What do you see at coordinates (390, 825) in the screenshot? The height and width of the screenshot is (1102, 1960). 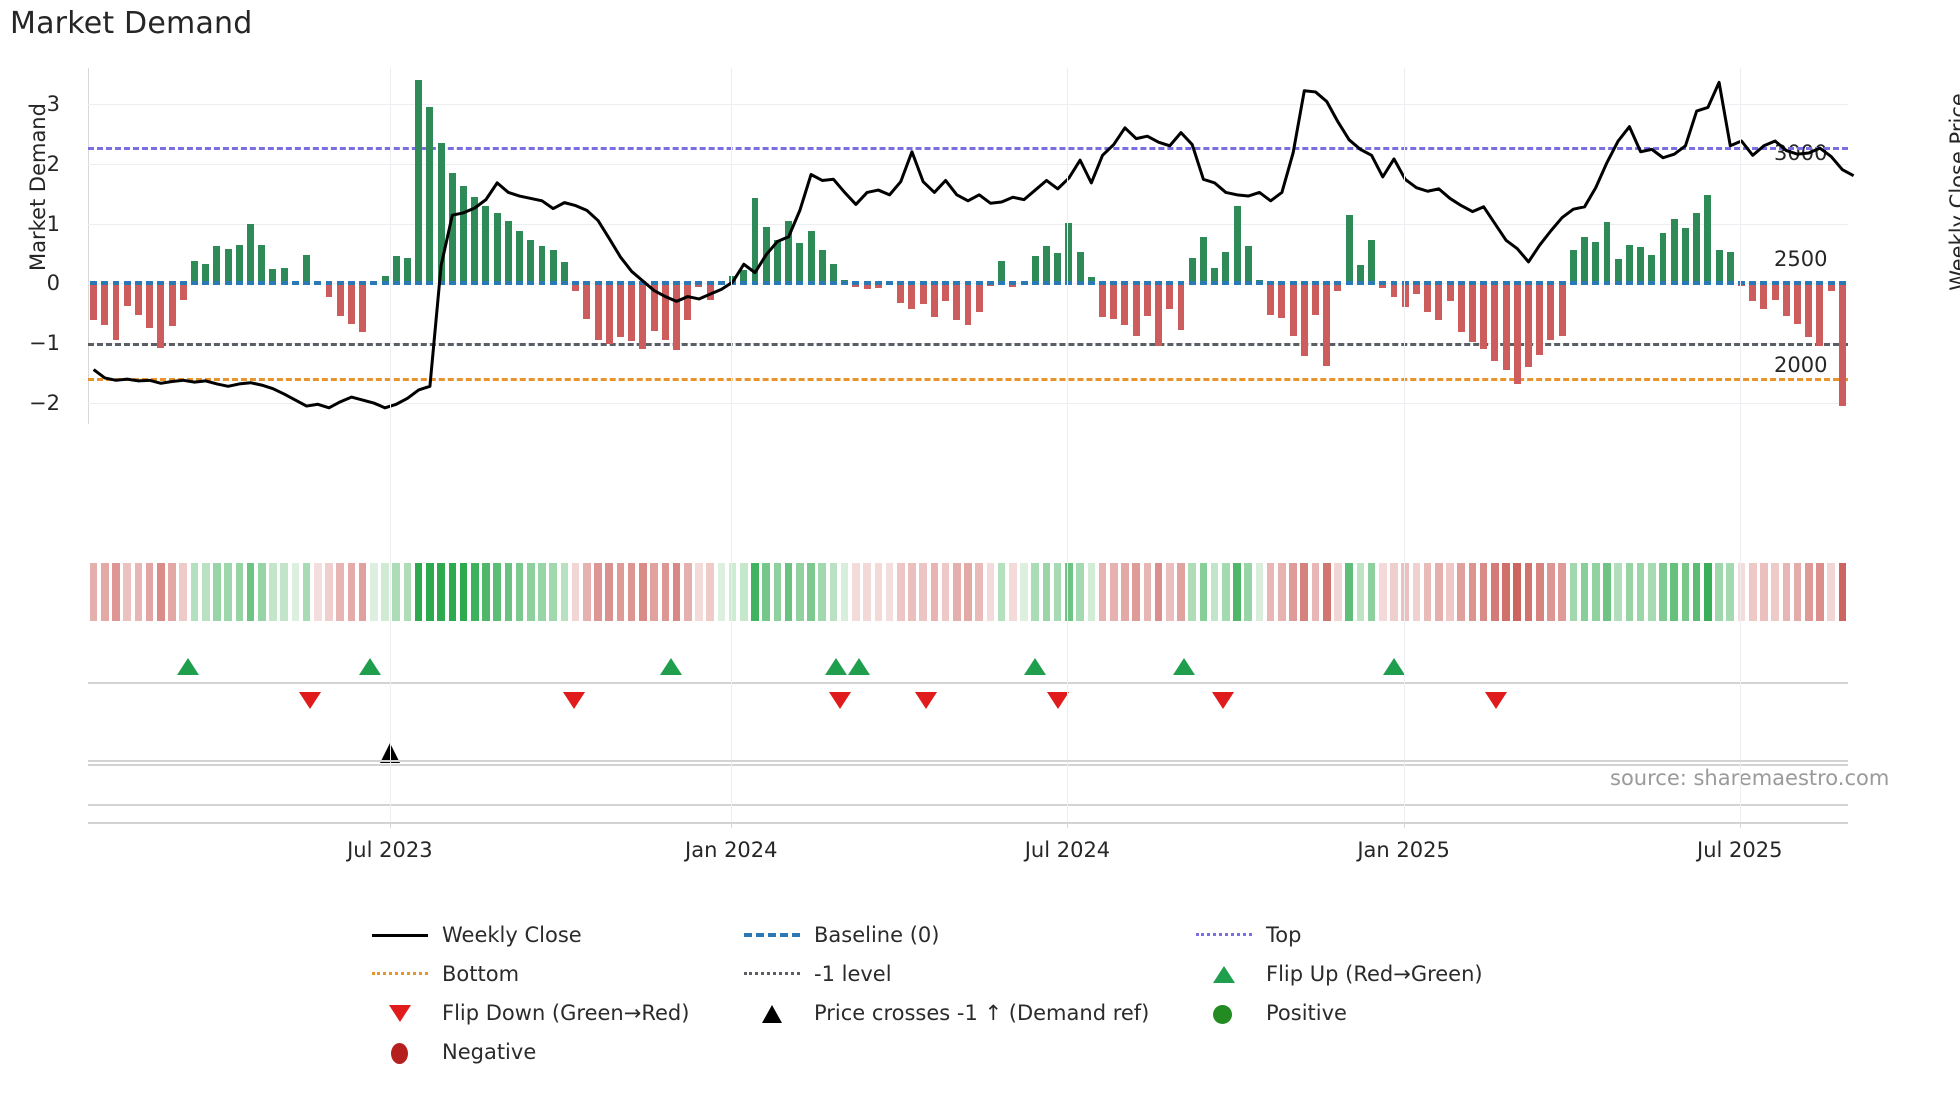 I see `x-axis-tick-mark` at bounding box center [390, 825].